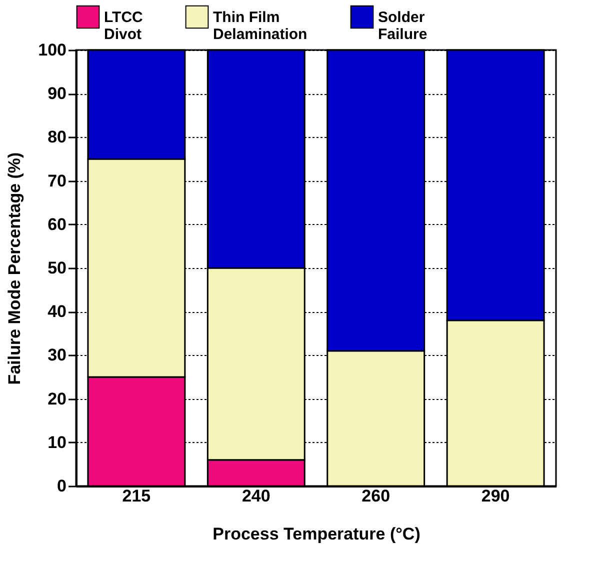  What do you see at coordinates (495, 496) in the screenshot?
I see `x-tick-label: 290` at bounding box center [495, 496].